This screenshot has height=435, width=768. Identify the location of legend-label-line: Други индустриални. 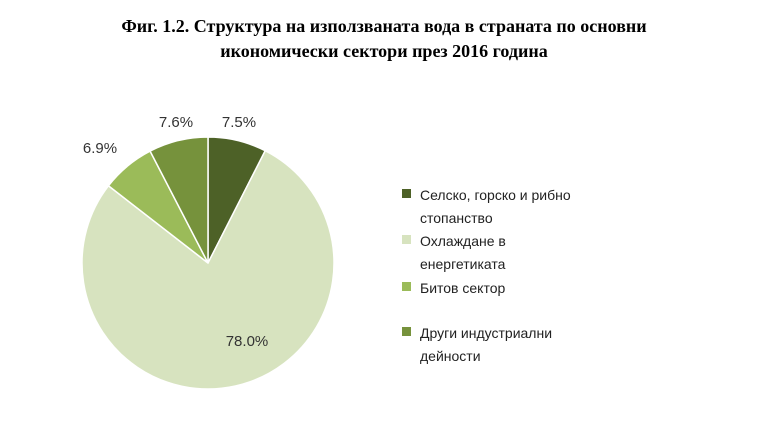
(486, 333).